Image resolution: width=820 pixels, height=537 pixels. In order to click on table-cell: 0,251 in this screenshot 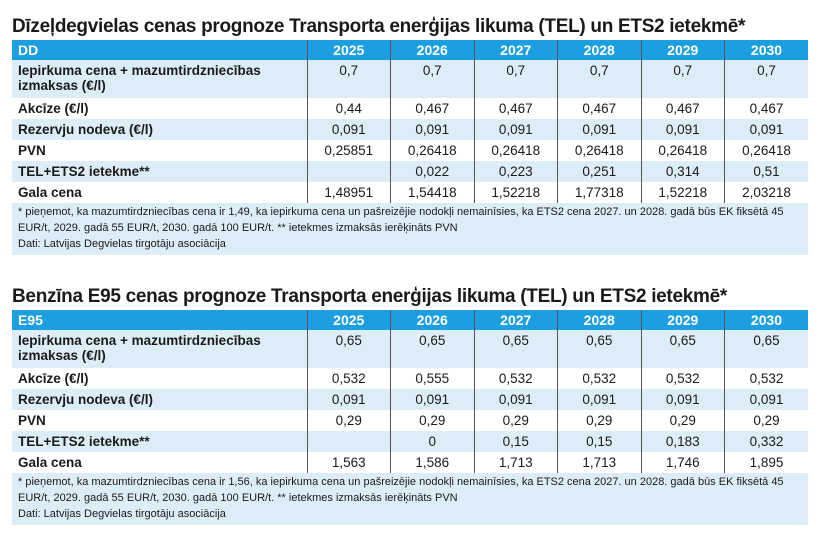, I will do `click(599, 171)`.